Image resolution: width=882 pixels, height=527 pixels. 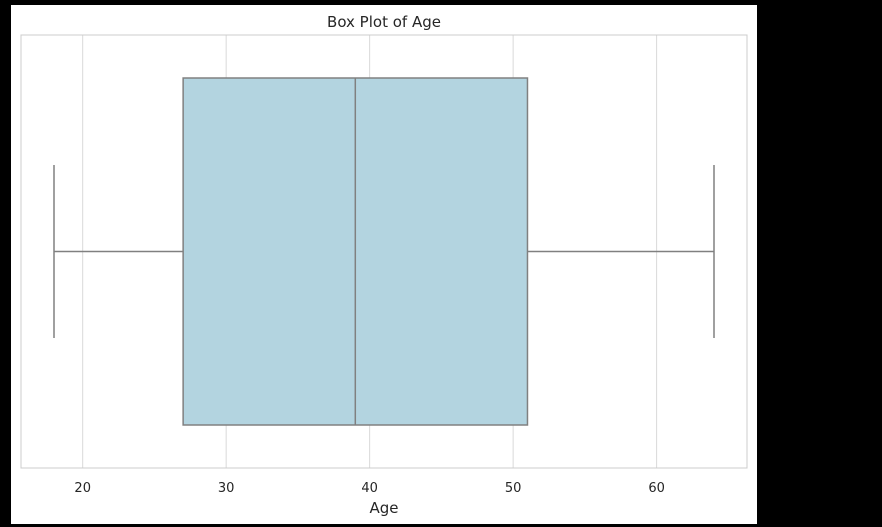 I want to click on x-axis-label: Age, so click(x=383, y=508).